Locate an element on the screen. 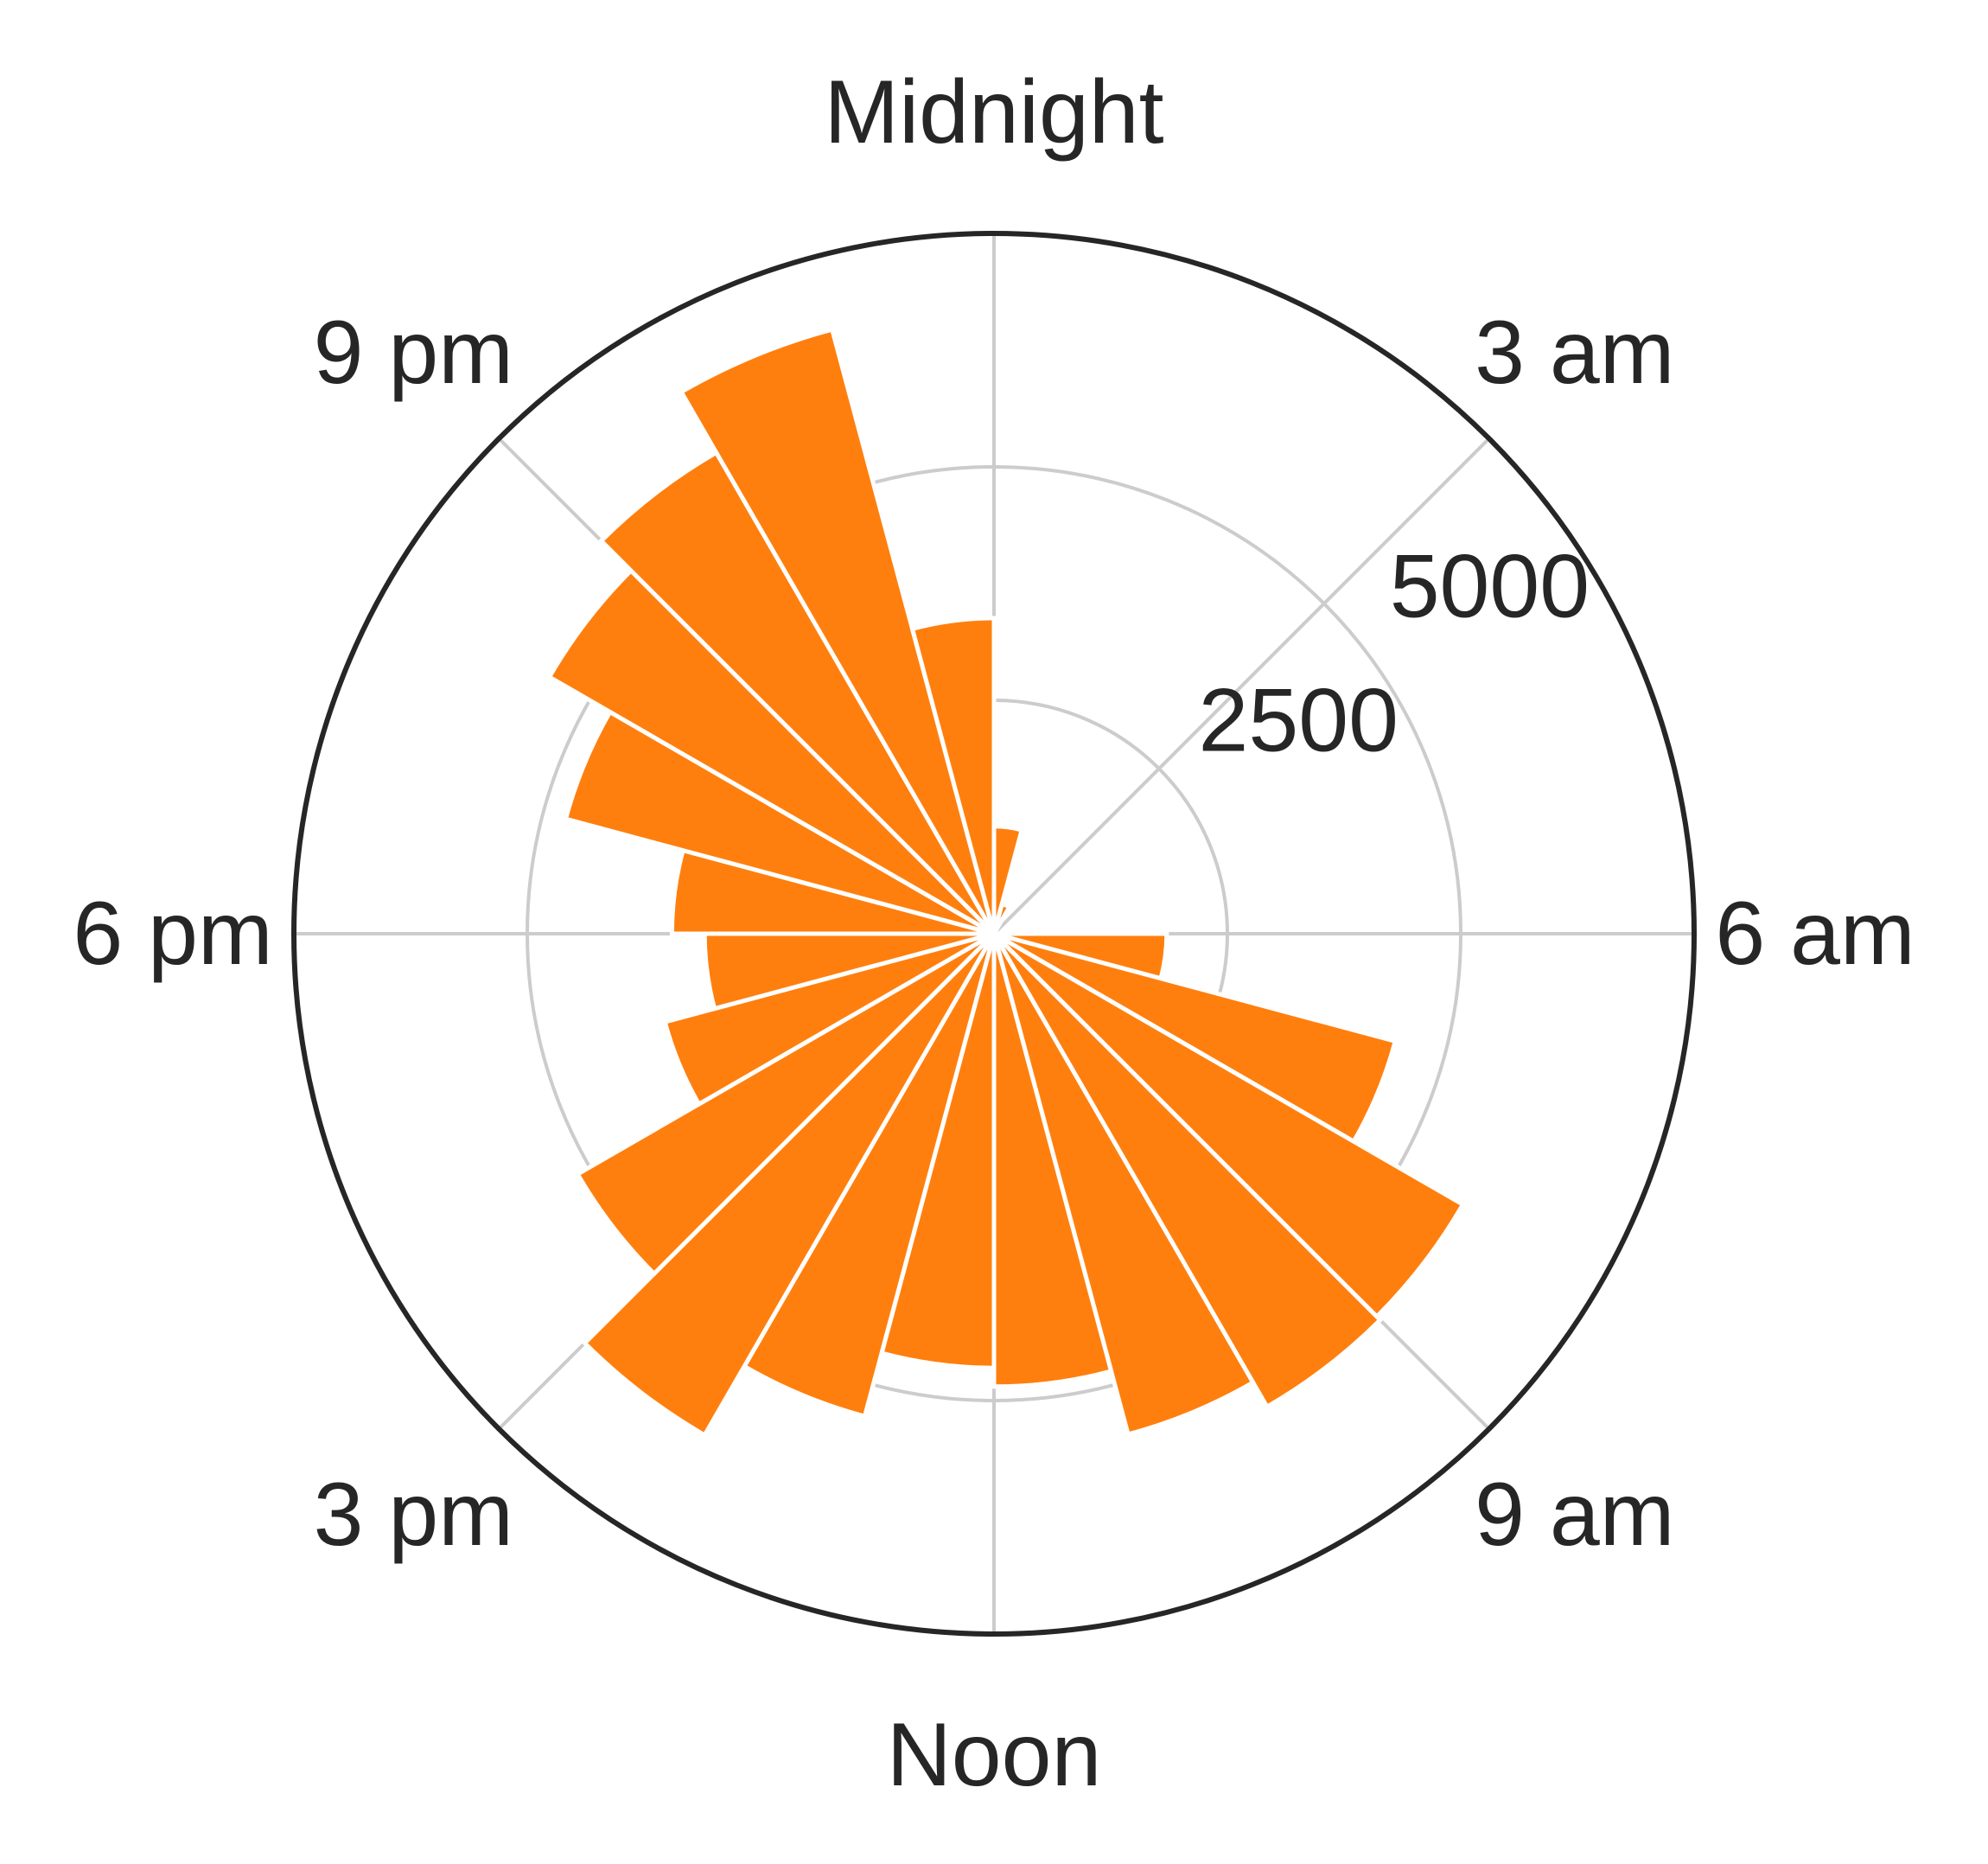 The image size is (1988, 1864). theta-label-1: 3 am is located at coordinates (1574, 353).